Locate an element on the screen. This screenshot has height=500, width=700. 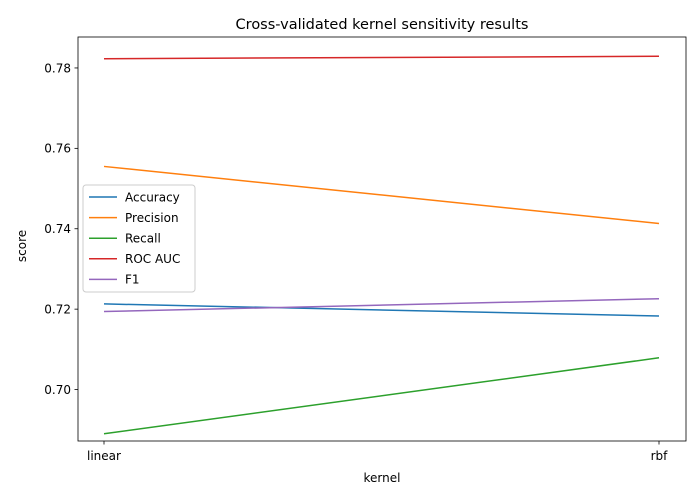
y-tick-label: 0.70 is located at coordinates (57, 390).